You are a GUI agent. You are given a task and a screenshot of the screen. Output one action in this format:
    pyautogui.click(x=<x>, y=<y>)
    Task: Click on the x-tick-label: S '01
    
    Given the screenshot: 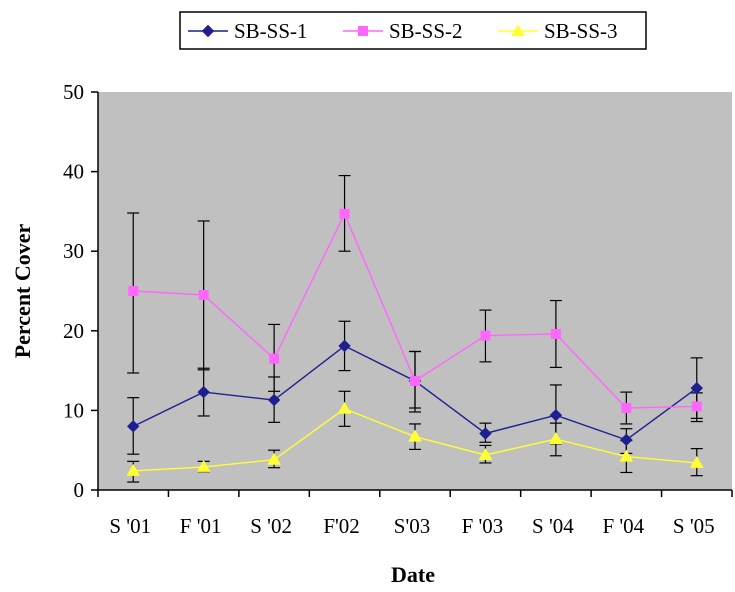 What is the action you would take?
    pyautogui.click(x=130, y=526)
    